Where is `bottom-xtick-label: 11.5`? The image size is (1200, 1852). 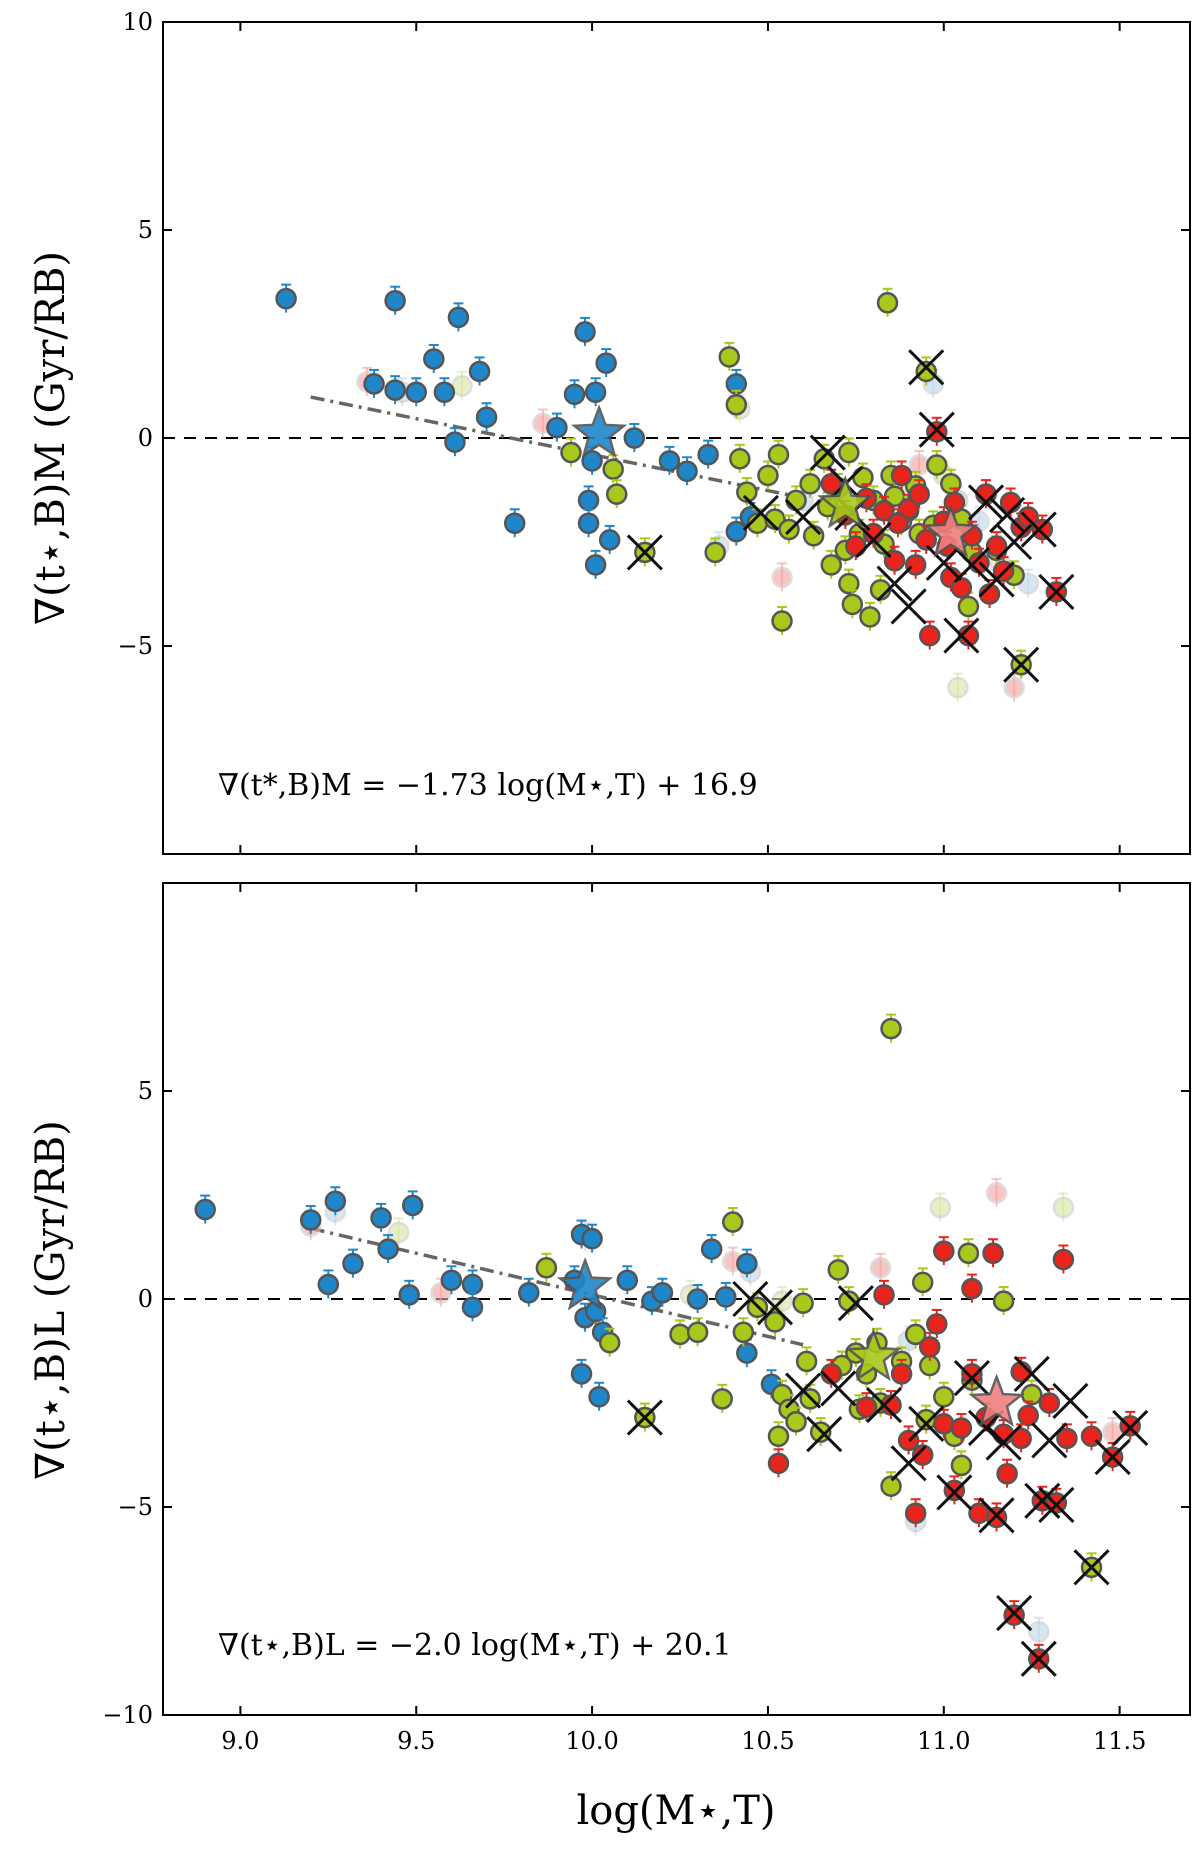 bottom-xtick-label: 11.5 is located at coordinates (1119, 1741).